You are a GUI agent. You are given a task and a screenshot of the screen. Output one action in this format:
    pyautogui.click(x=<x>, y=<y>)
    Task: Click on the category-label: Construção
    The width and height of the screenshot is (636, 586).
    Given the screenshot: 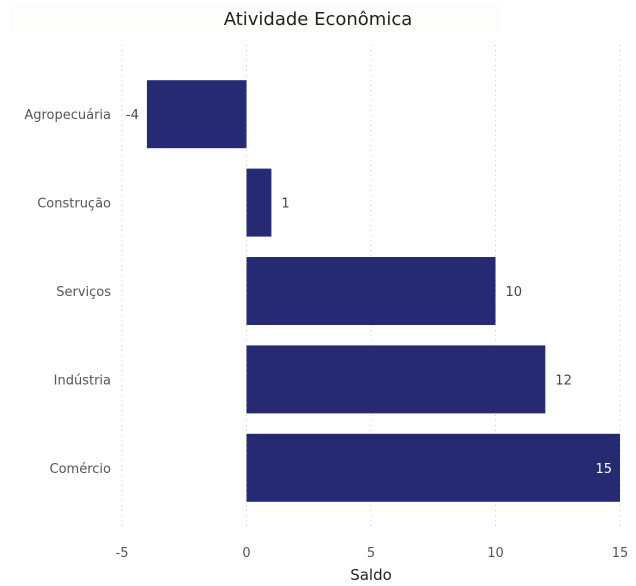 What is the action you would take?
    pyautogui.click(x=74, y=204)
    